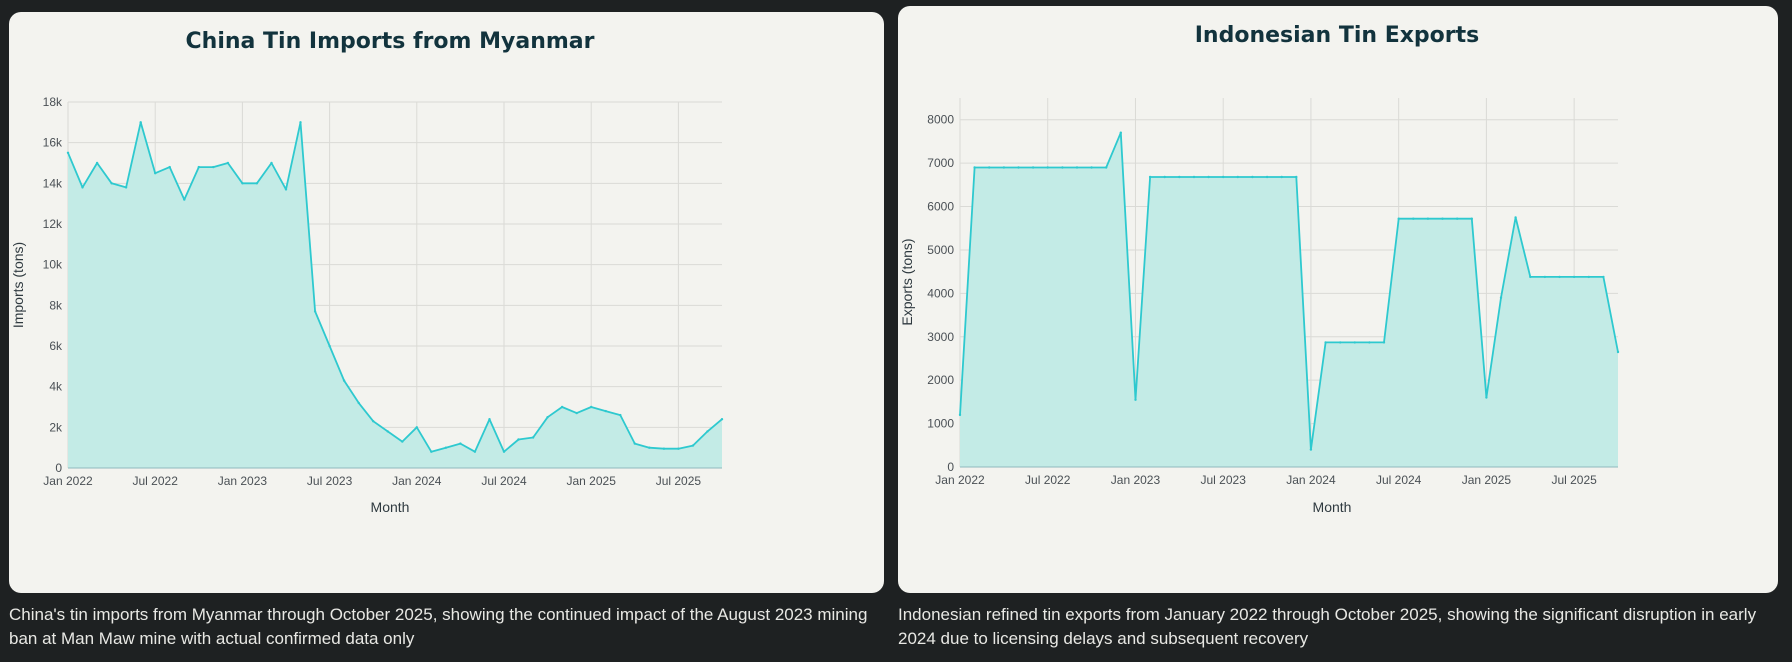 The height and width of the screenshot is (662, 1792). Describe the element at coordinates (1332, 507) in the screenshot. I see `x-axis-label: Month` at that location.